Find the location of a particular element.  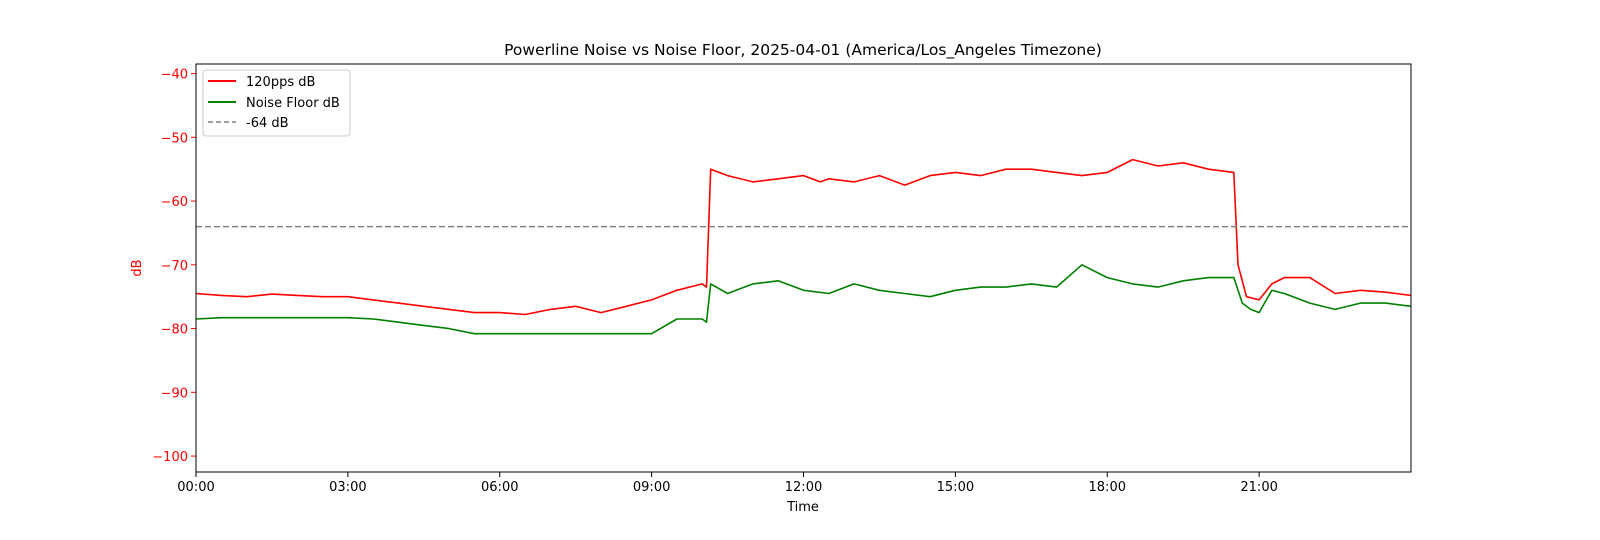

y-tick-label: −90 is located at coordinates (174, 393).